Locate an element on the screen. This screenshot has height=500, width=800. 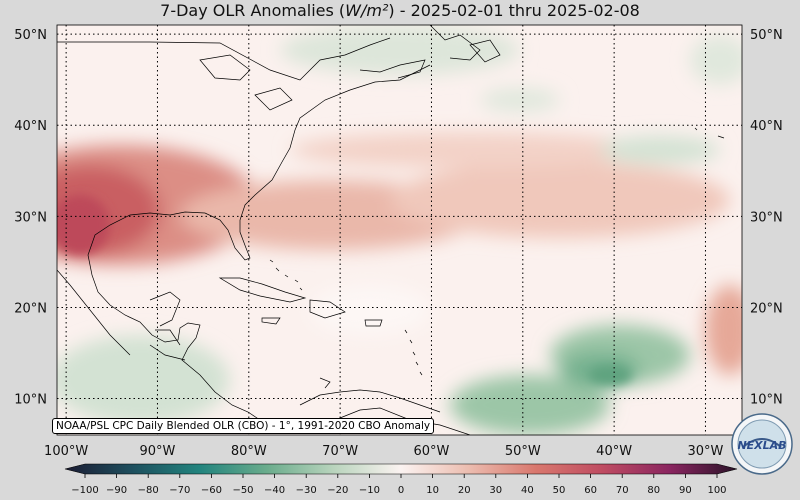
colorbar-tick-label: 80 is located at coordinates (653, 490).